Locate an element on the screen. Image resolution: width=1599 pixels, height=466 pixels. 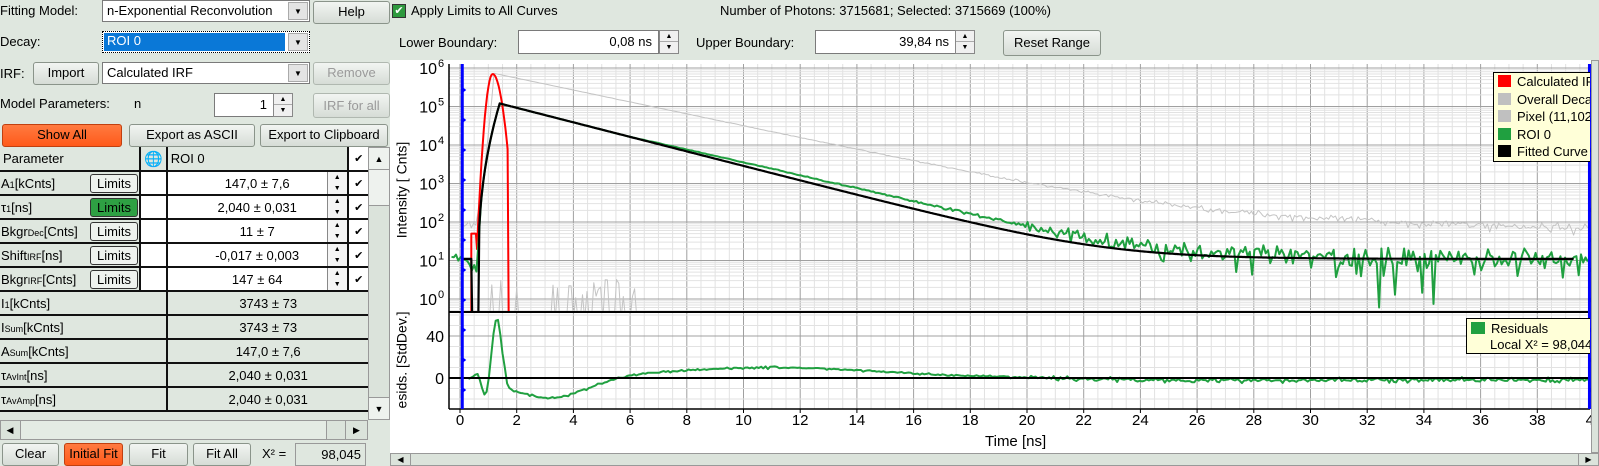
param-symbol: A is located at coordinates (5, 183).